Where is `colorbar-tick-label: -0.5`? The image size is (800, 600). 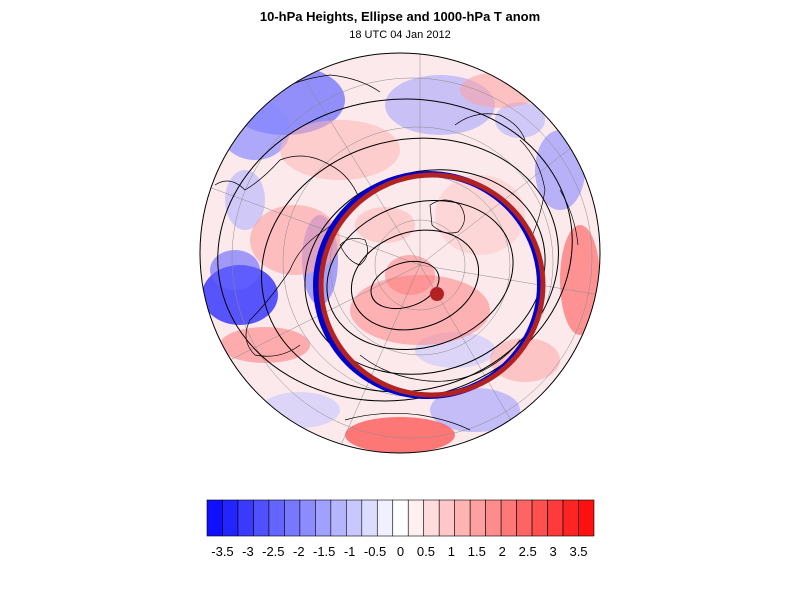 colorbar-tick-label: -0.5 is located at coordinates (375, 551).